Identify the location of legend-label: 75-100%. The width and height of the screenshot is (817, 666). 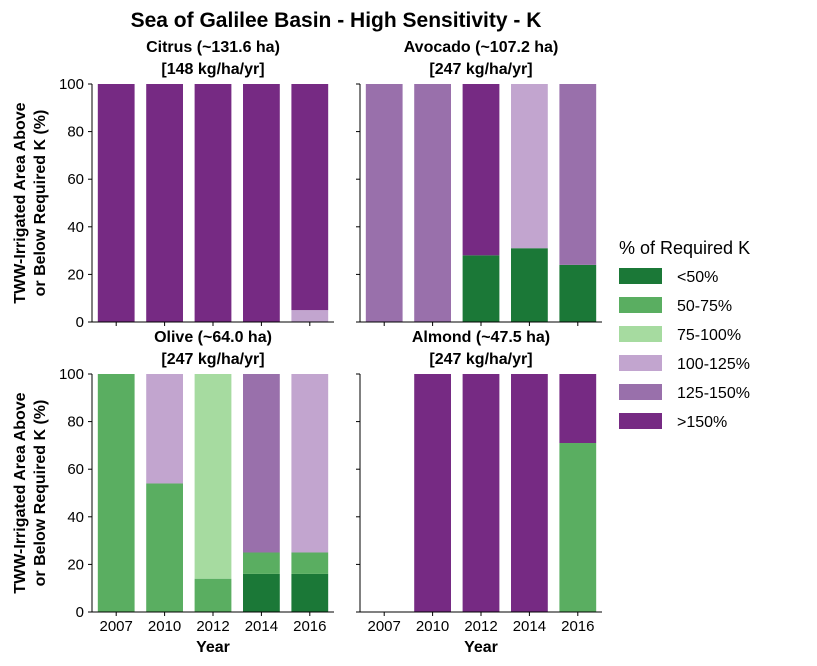
(709, 335).